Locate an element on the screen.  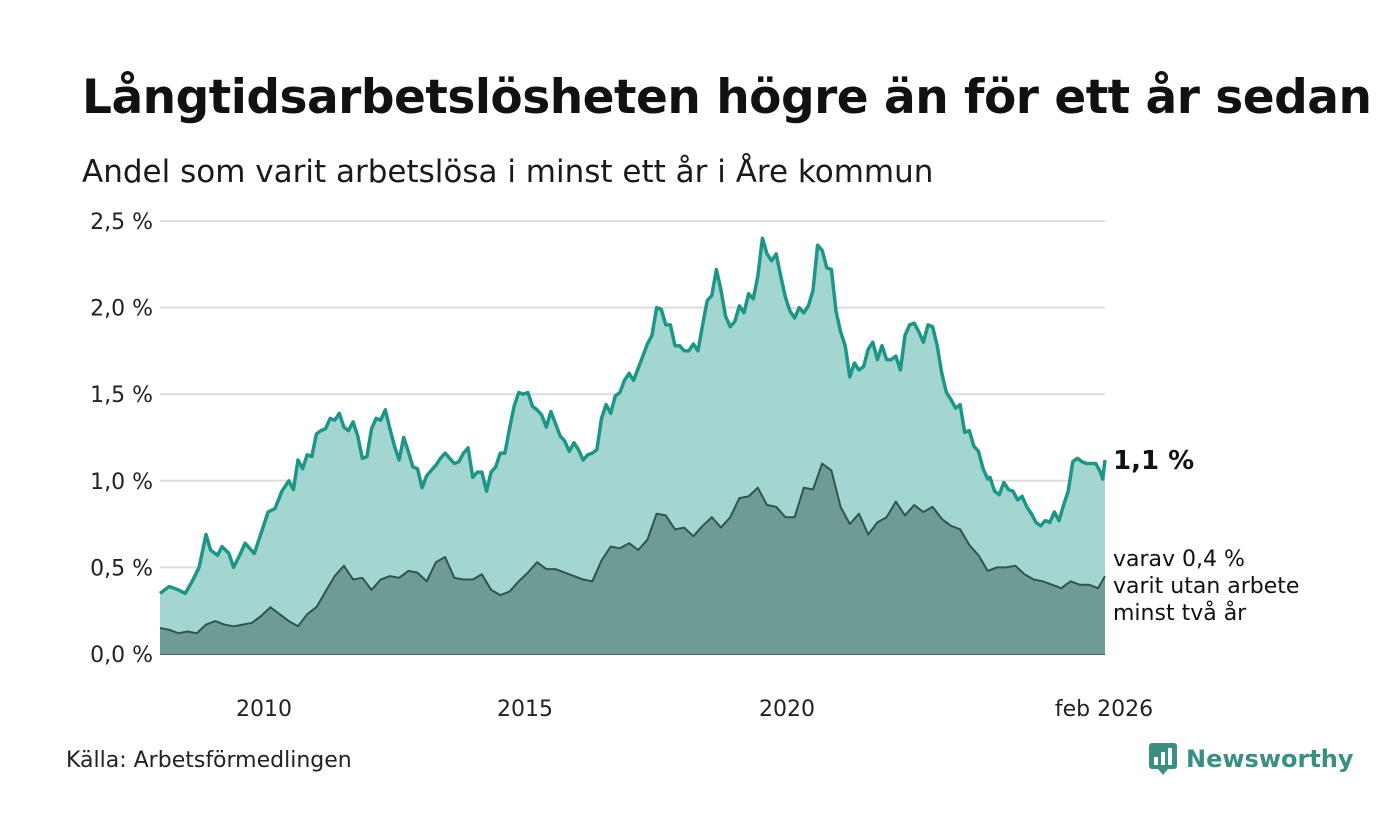
secondary-value-label: varit utan arbete is located at coordinates (1206, 586).